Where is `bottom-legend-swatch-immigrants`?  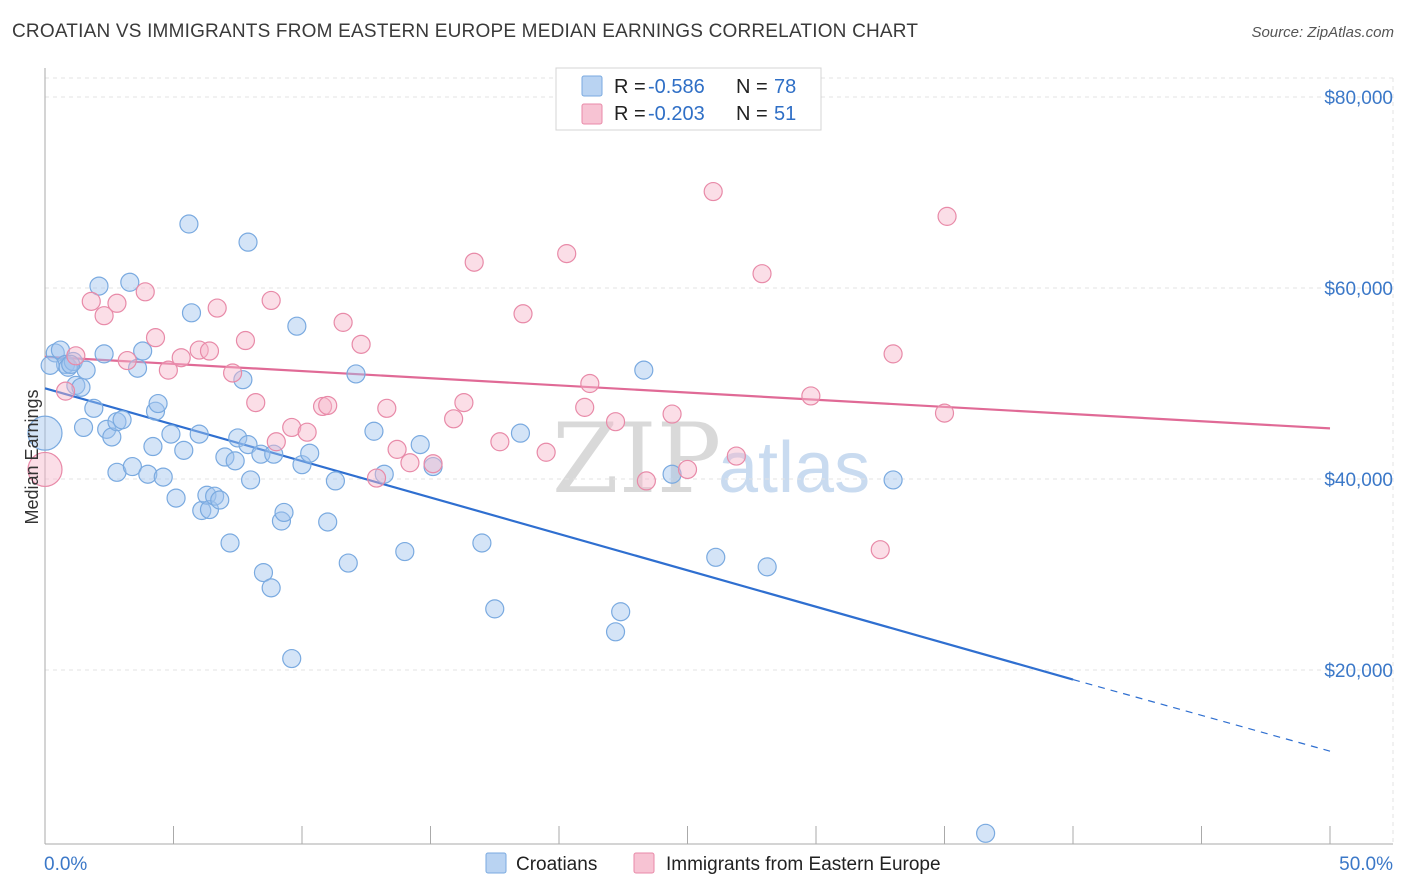
bottom-legend-swatch-immigrants is located at coordinates (644, 863).